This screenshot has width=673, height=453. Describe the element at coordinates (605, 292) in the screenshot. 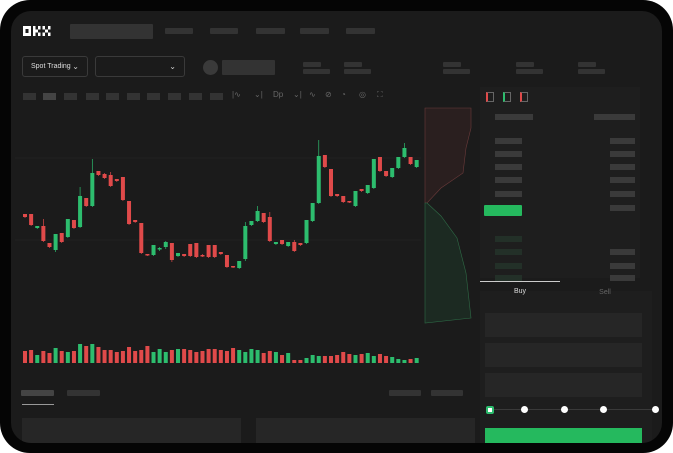

I see `tab-sell: Sell` at that location.